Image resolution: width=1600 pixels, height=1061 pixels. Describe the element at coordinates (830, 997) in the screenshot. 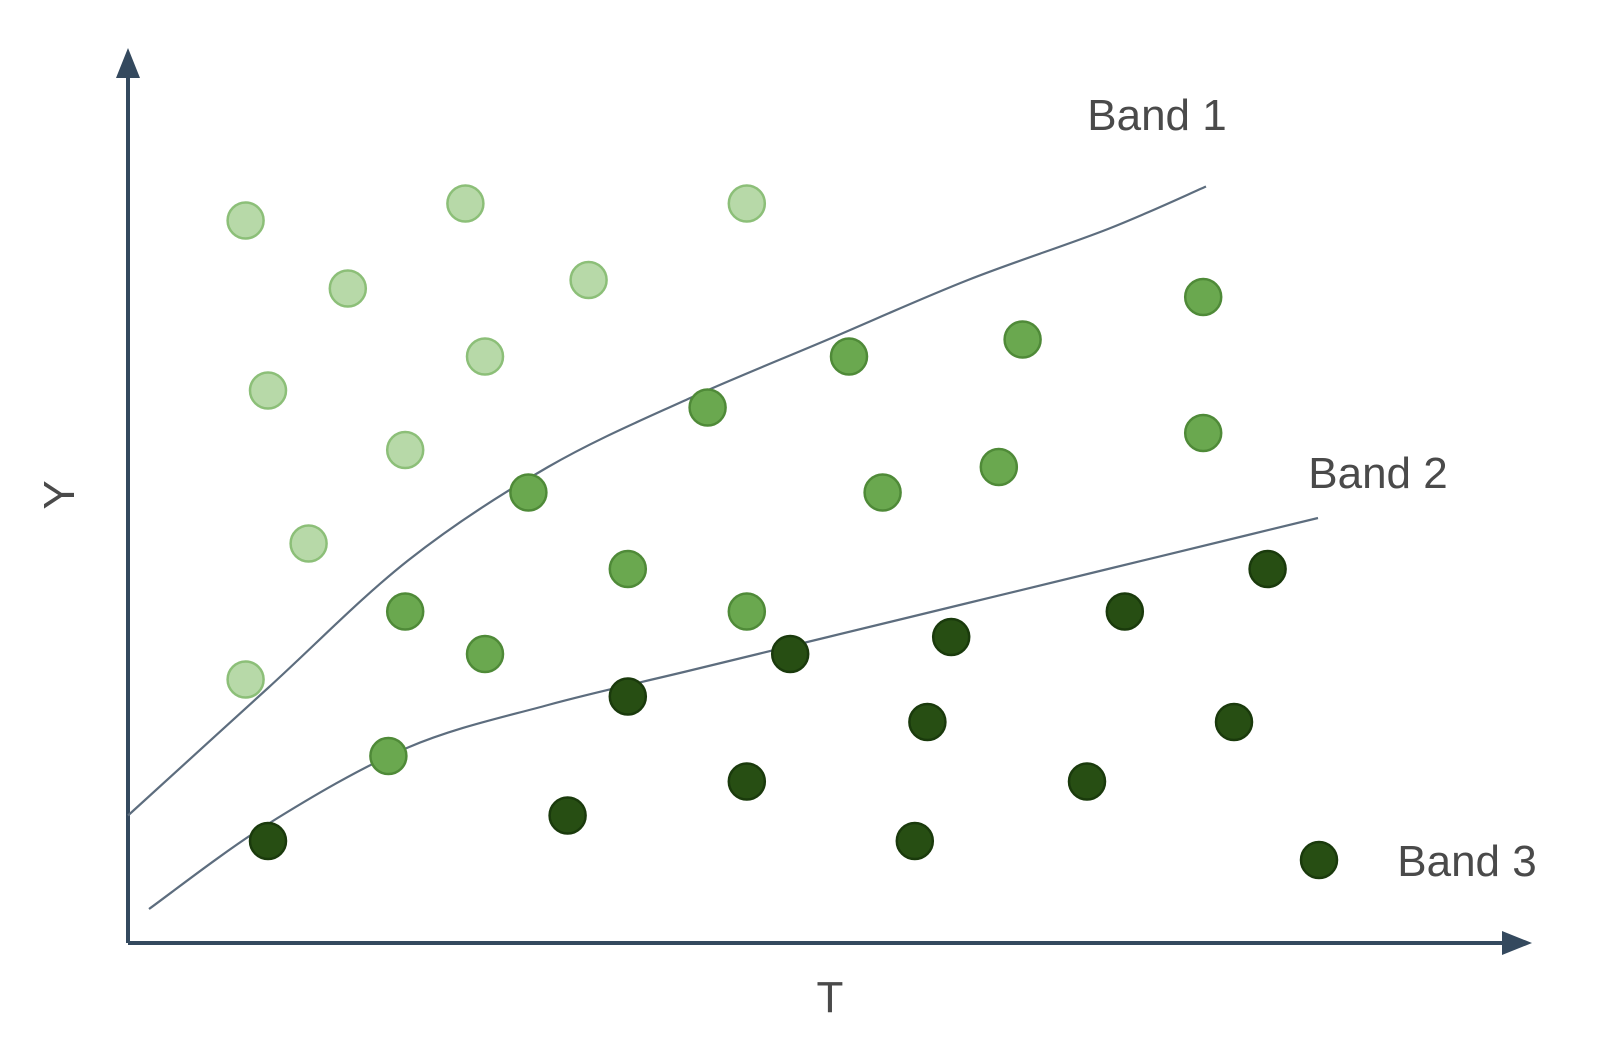

I see `x-axis-label: T` at that location.